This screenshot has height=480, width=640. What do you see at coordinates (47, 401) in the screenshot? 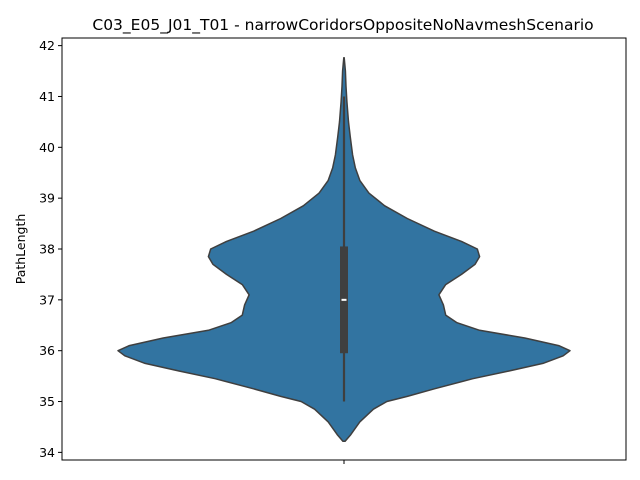
I see `y-tick-label: 35` at bounding box center [47, 401].